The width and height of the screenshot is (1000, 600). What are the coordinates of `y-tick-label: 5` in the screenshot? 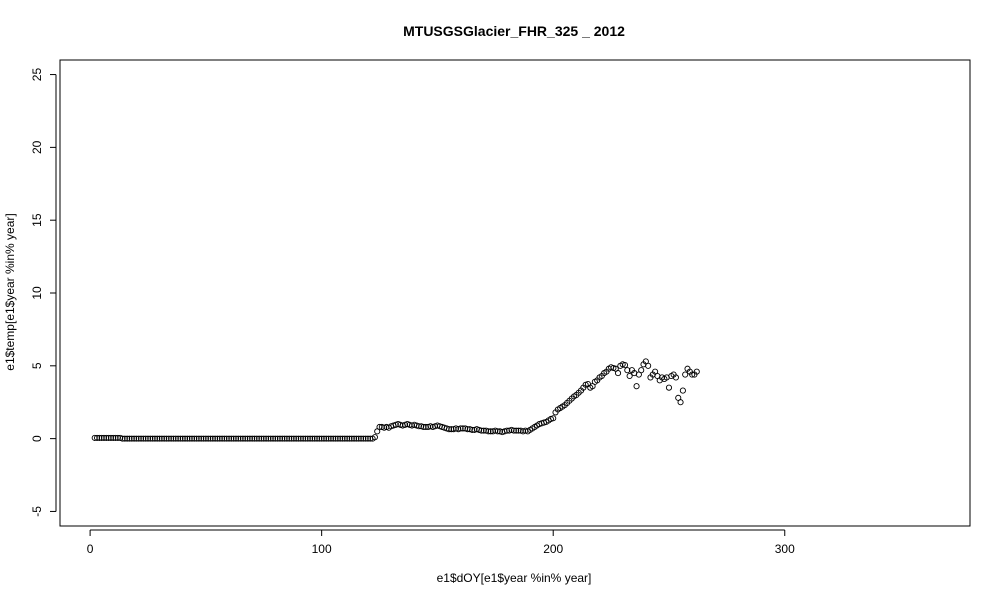 It's located at (37, 365).